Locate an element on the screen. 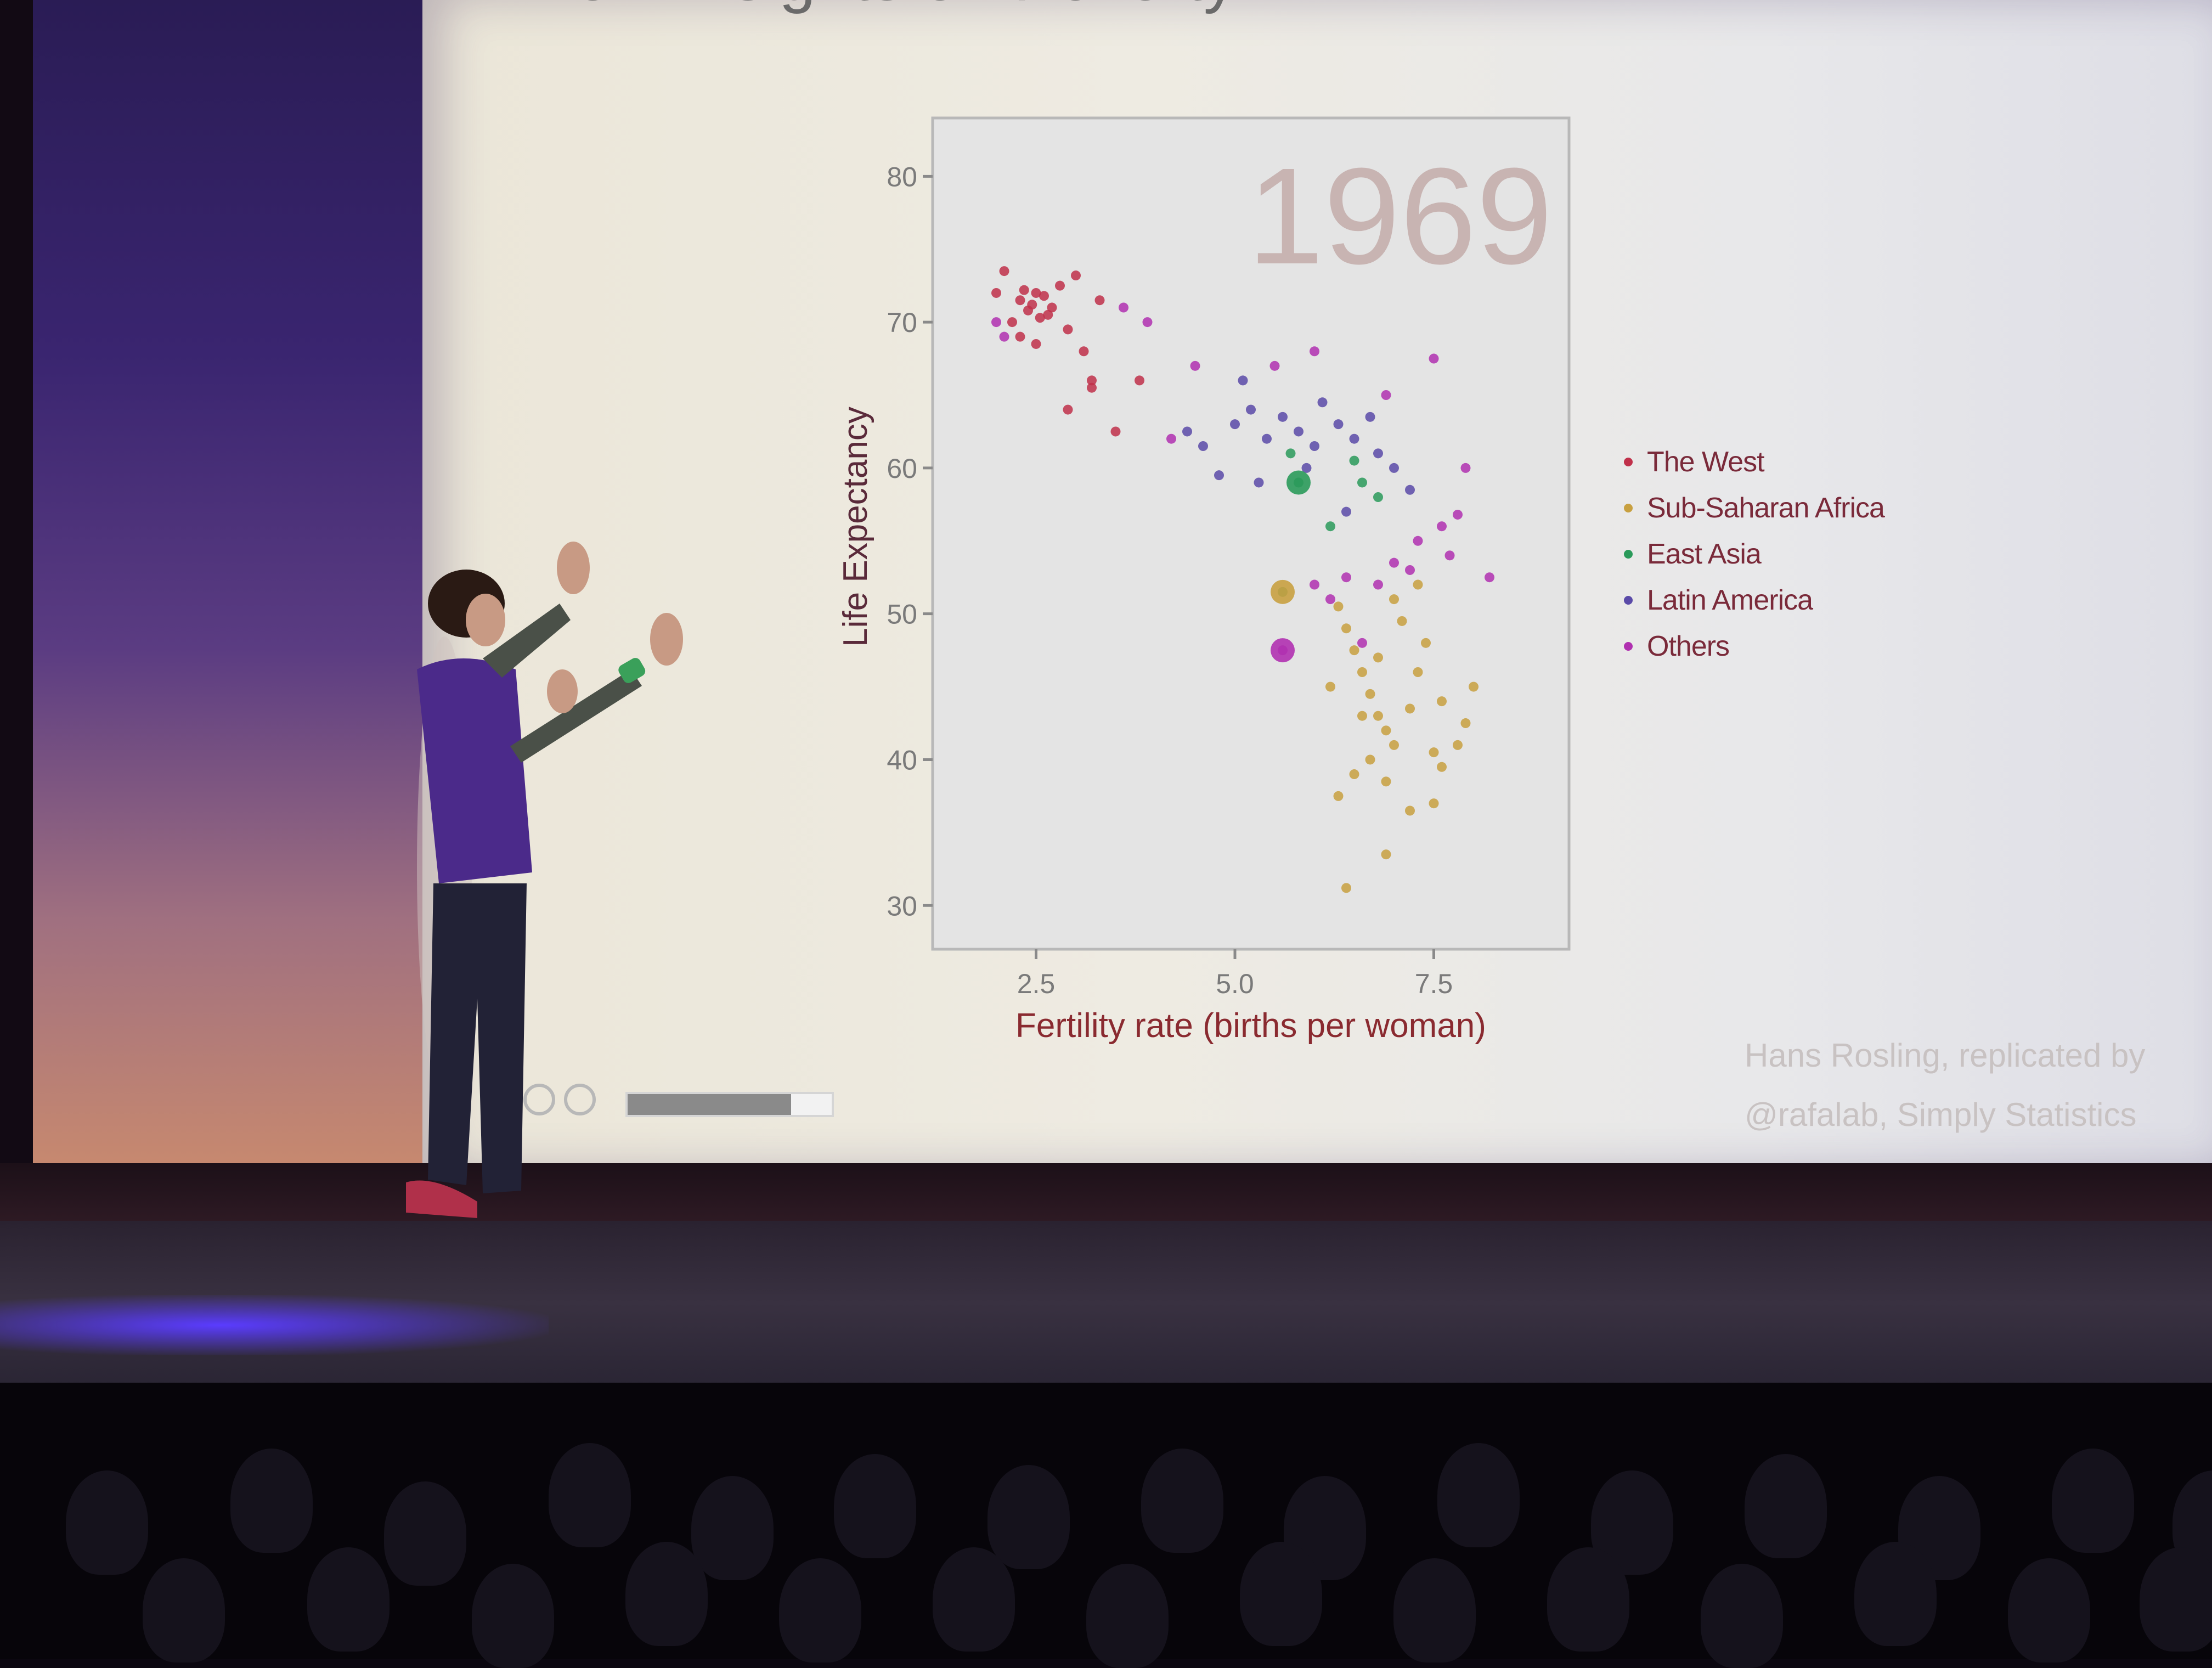 This screenshot has width=2212, height=1668. x-axis: 2.5 5.0 7.5 is located at coordinates (1235, 974).